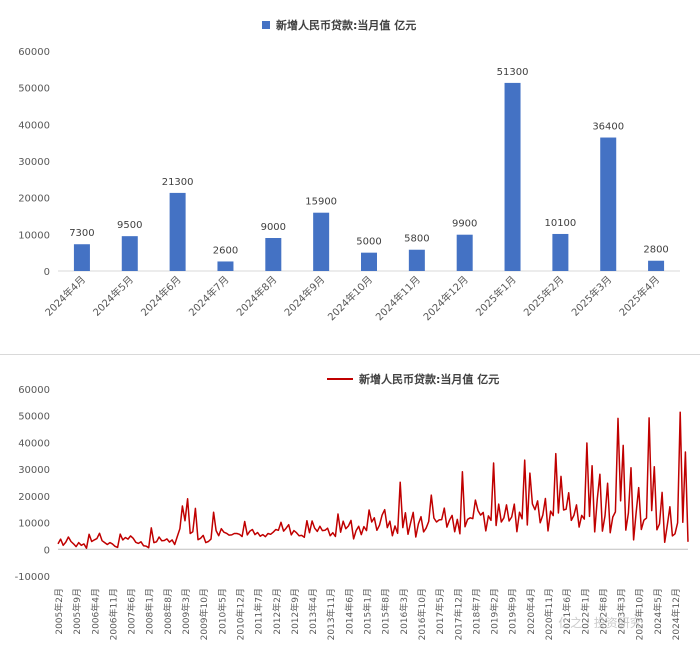 Image resolution: width=700 pixels, height=648 pixels. Describe the element at coordinates (368, 611) in the screenshot. I see `x-tick-label: 2015年1月` at that location.